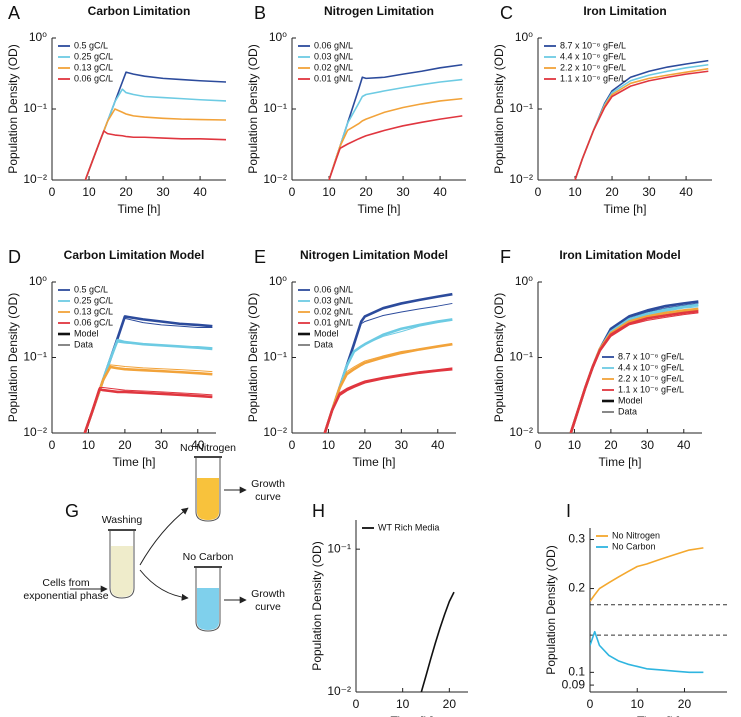 The width and height of the screenshot is (741, 717). What do you see at coordinates (576, 539) in the screenshot?
I see `y-tick-label: 0.3` at bounding box center [576, 539].